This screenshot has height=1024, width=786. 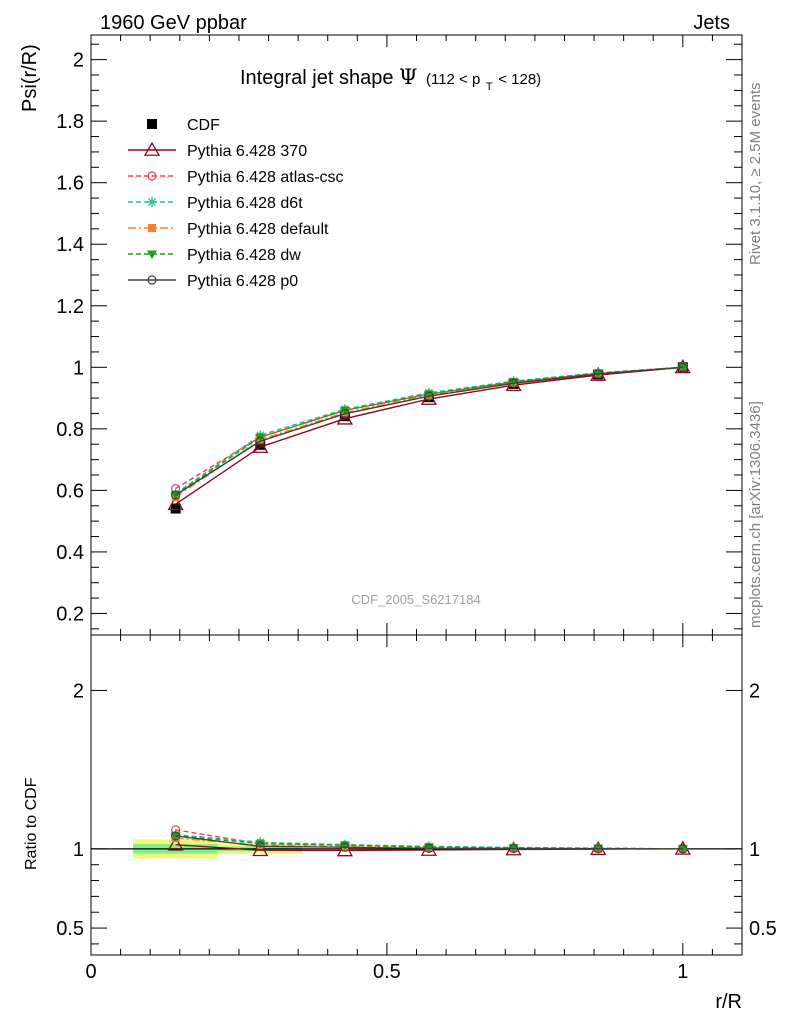 I want to click on main-y-tick-label: 1.8, so click(x=70, y=122).